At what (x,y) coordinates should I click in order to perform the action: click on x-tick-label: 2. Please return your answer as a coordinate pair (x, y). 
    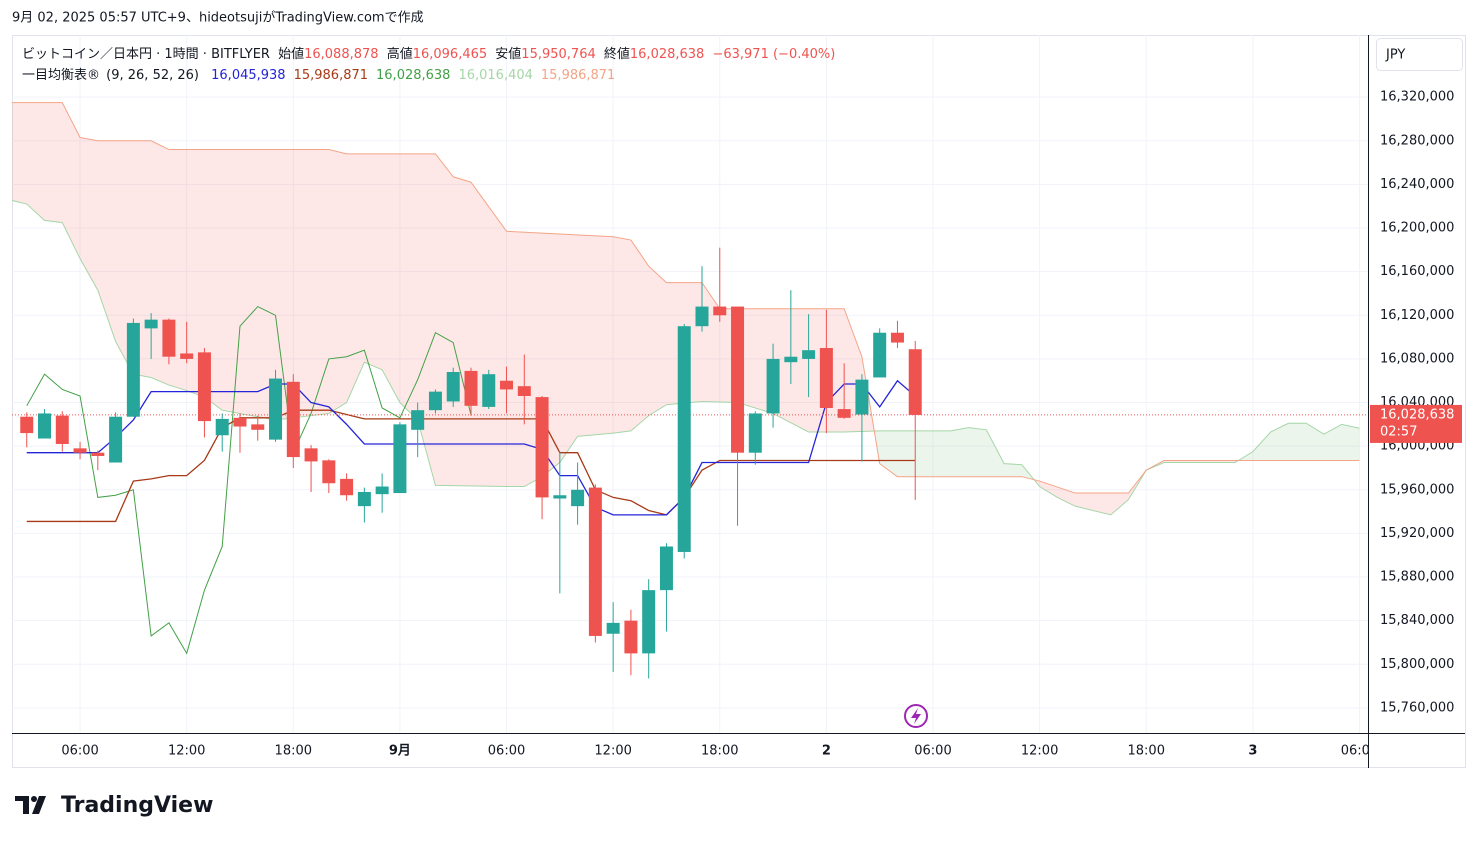
    Looking at the image, I should click on (826, 751).